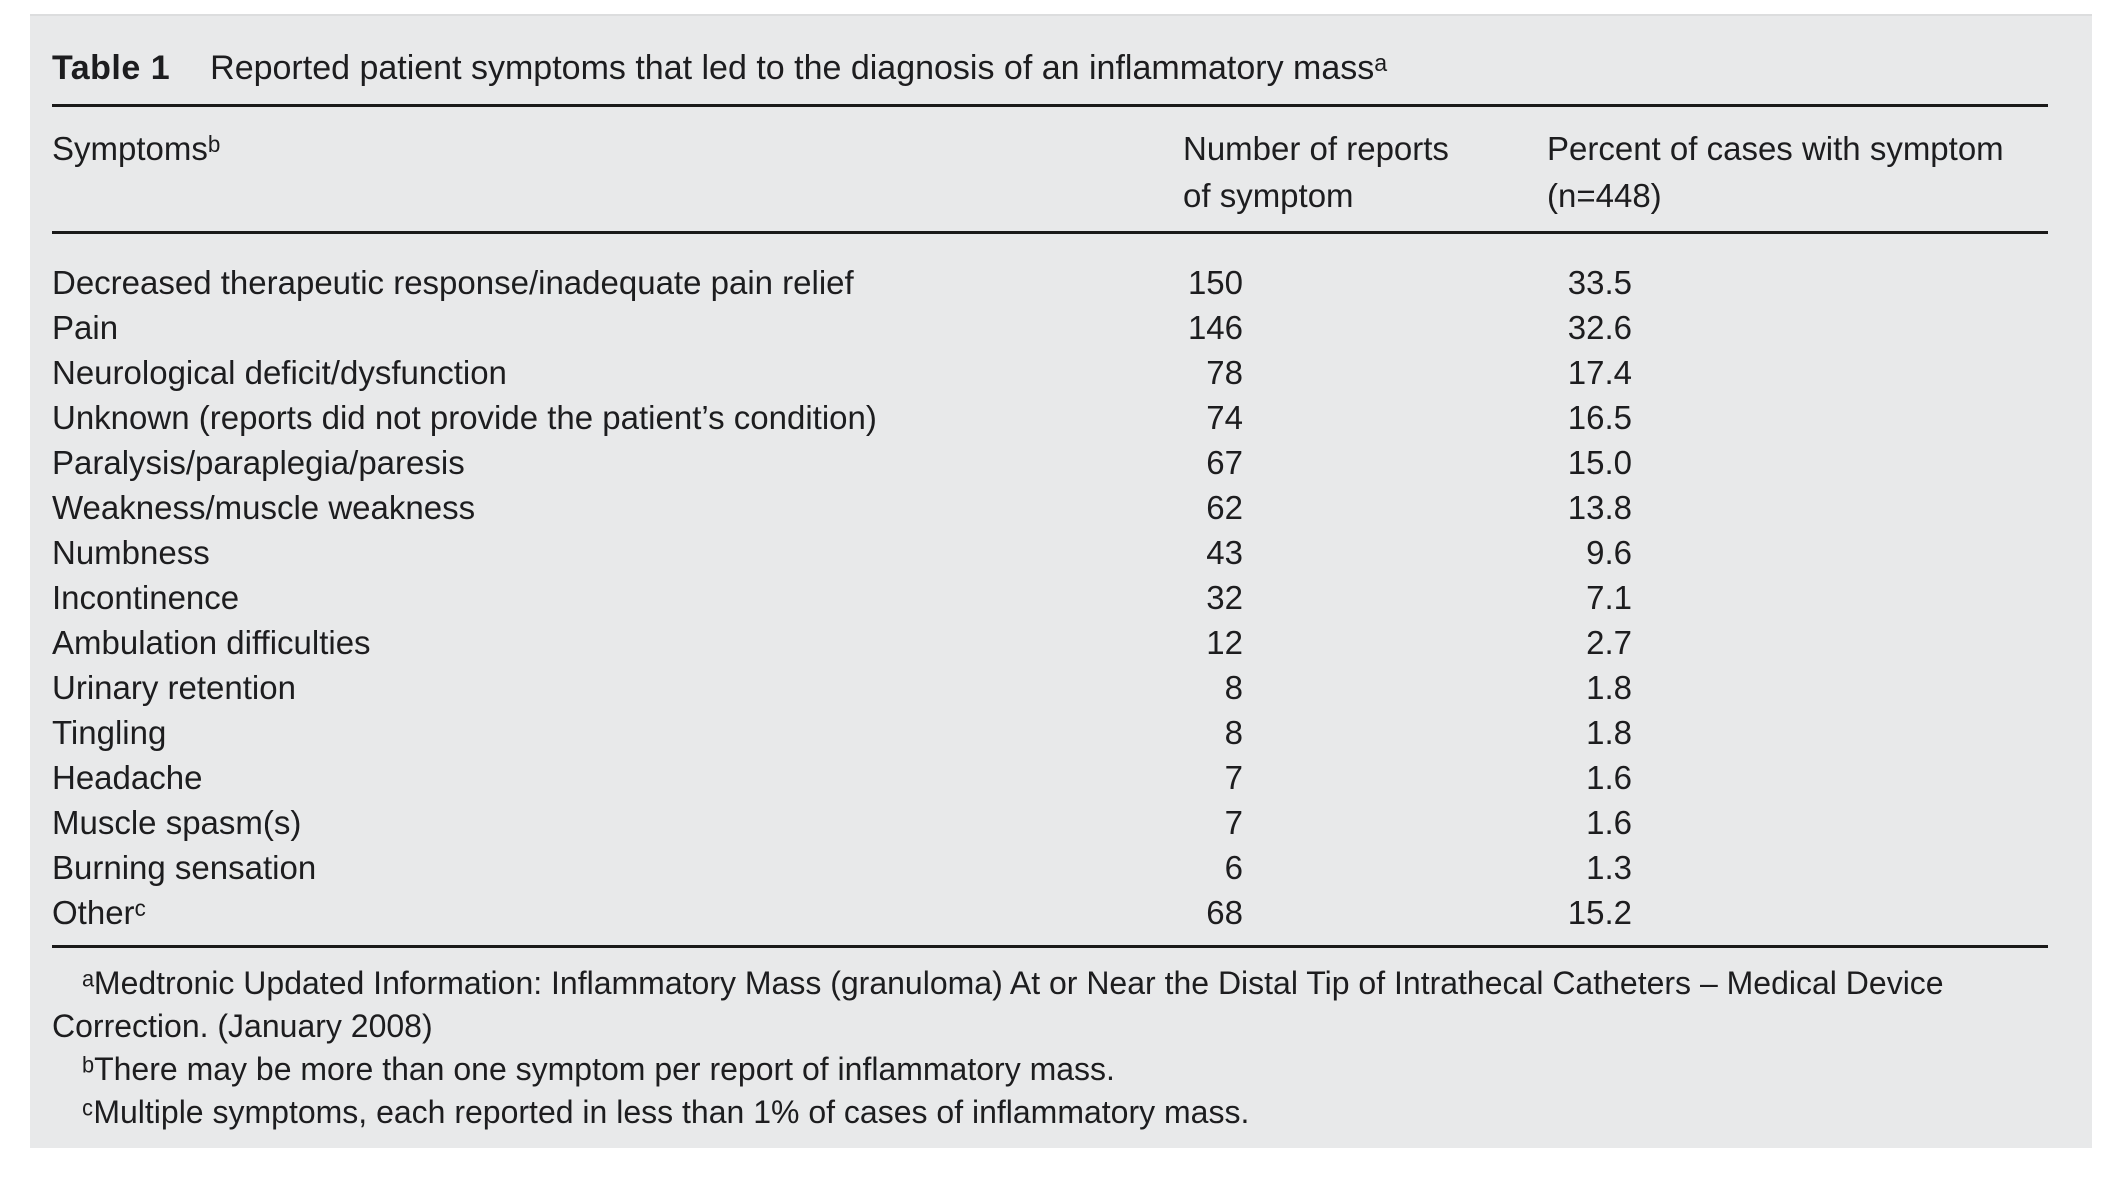 This screenshot has height=1180, width=2112. I want to click on header-number-line2: of symptom, so click(1268, 195).